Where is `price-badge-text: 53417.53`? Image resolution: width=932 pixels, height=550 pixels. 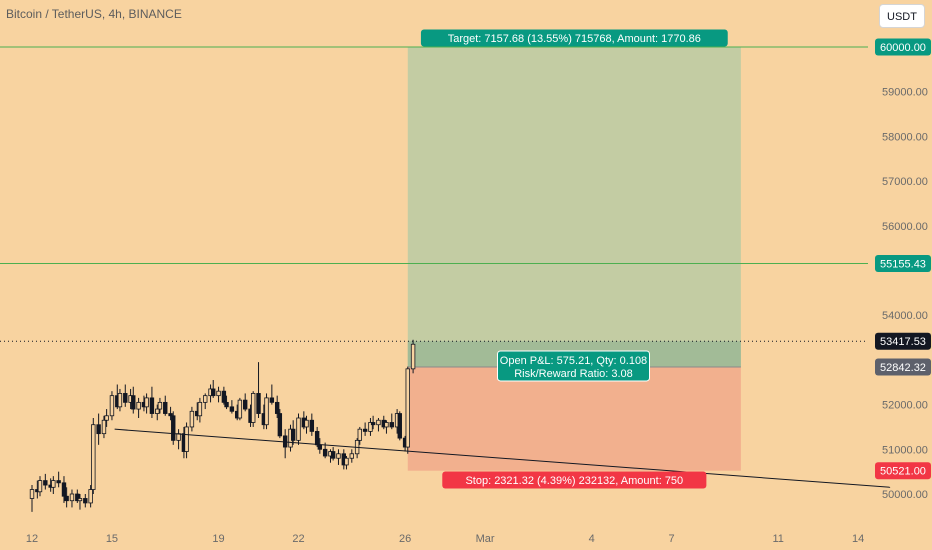
price-badge-text: 53417.53 is located at coordinates (903, 342).